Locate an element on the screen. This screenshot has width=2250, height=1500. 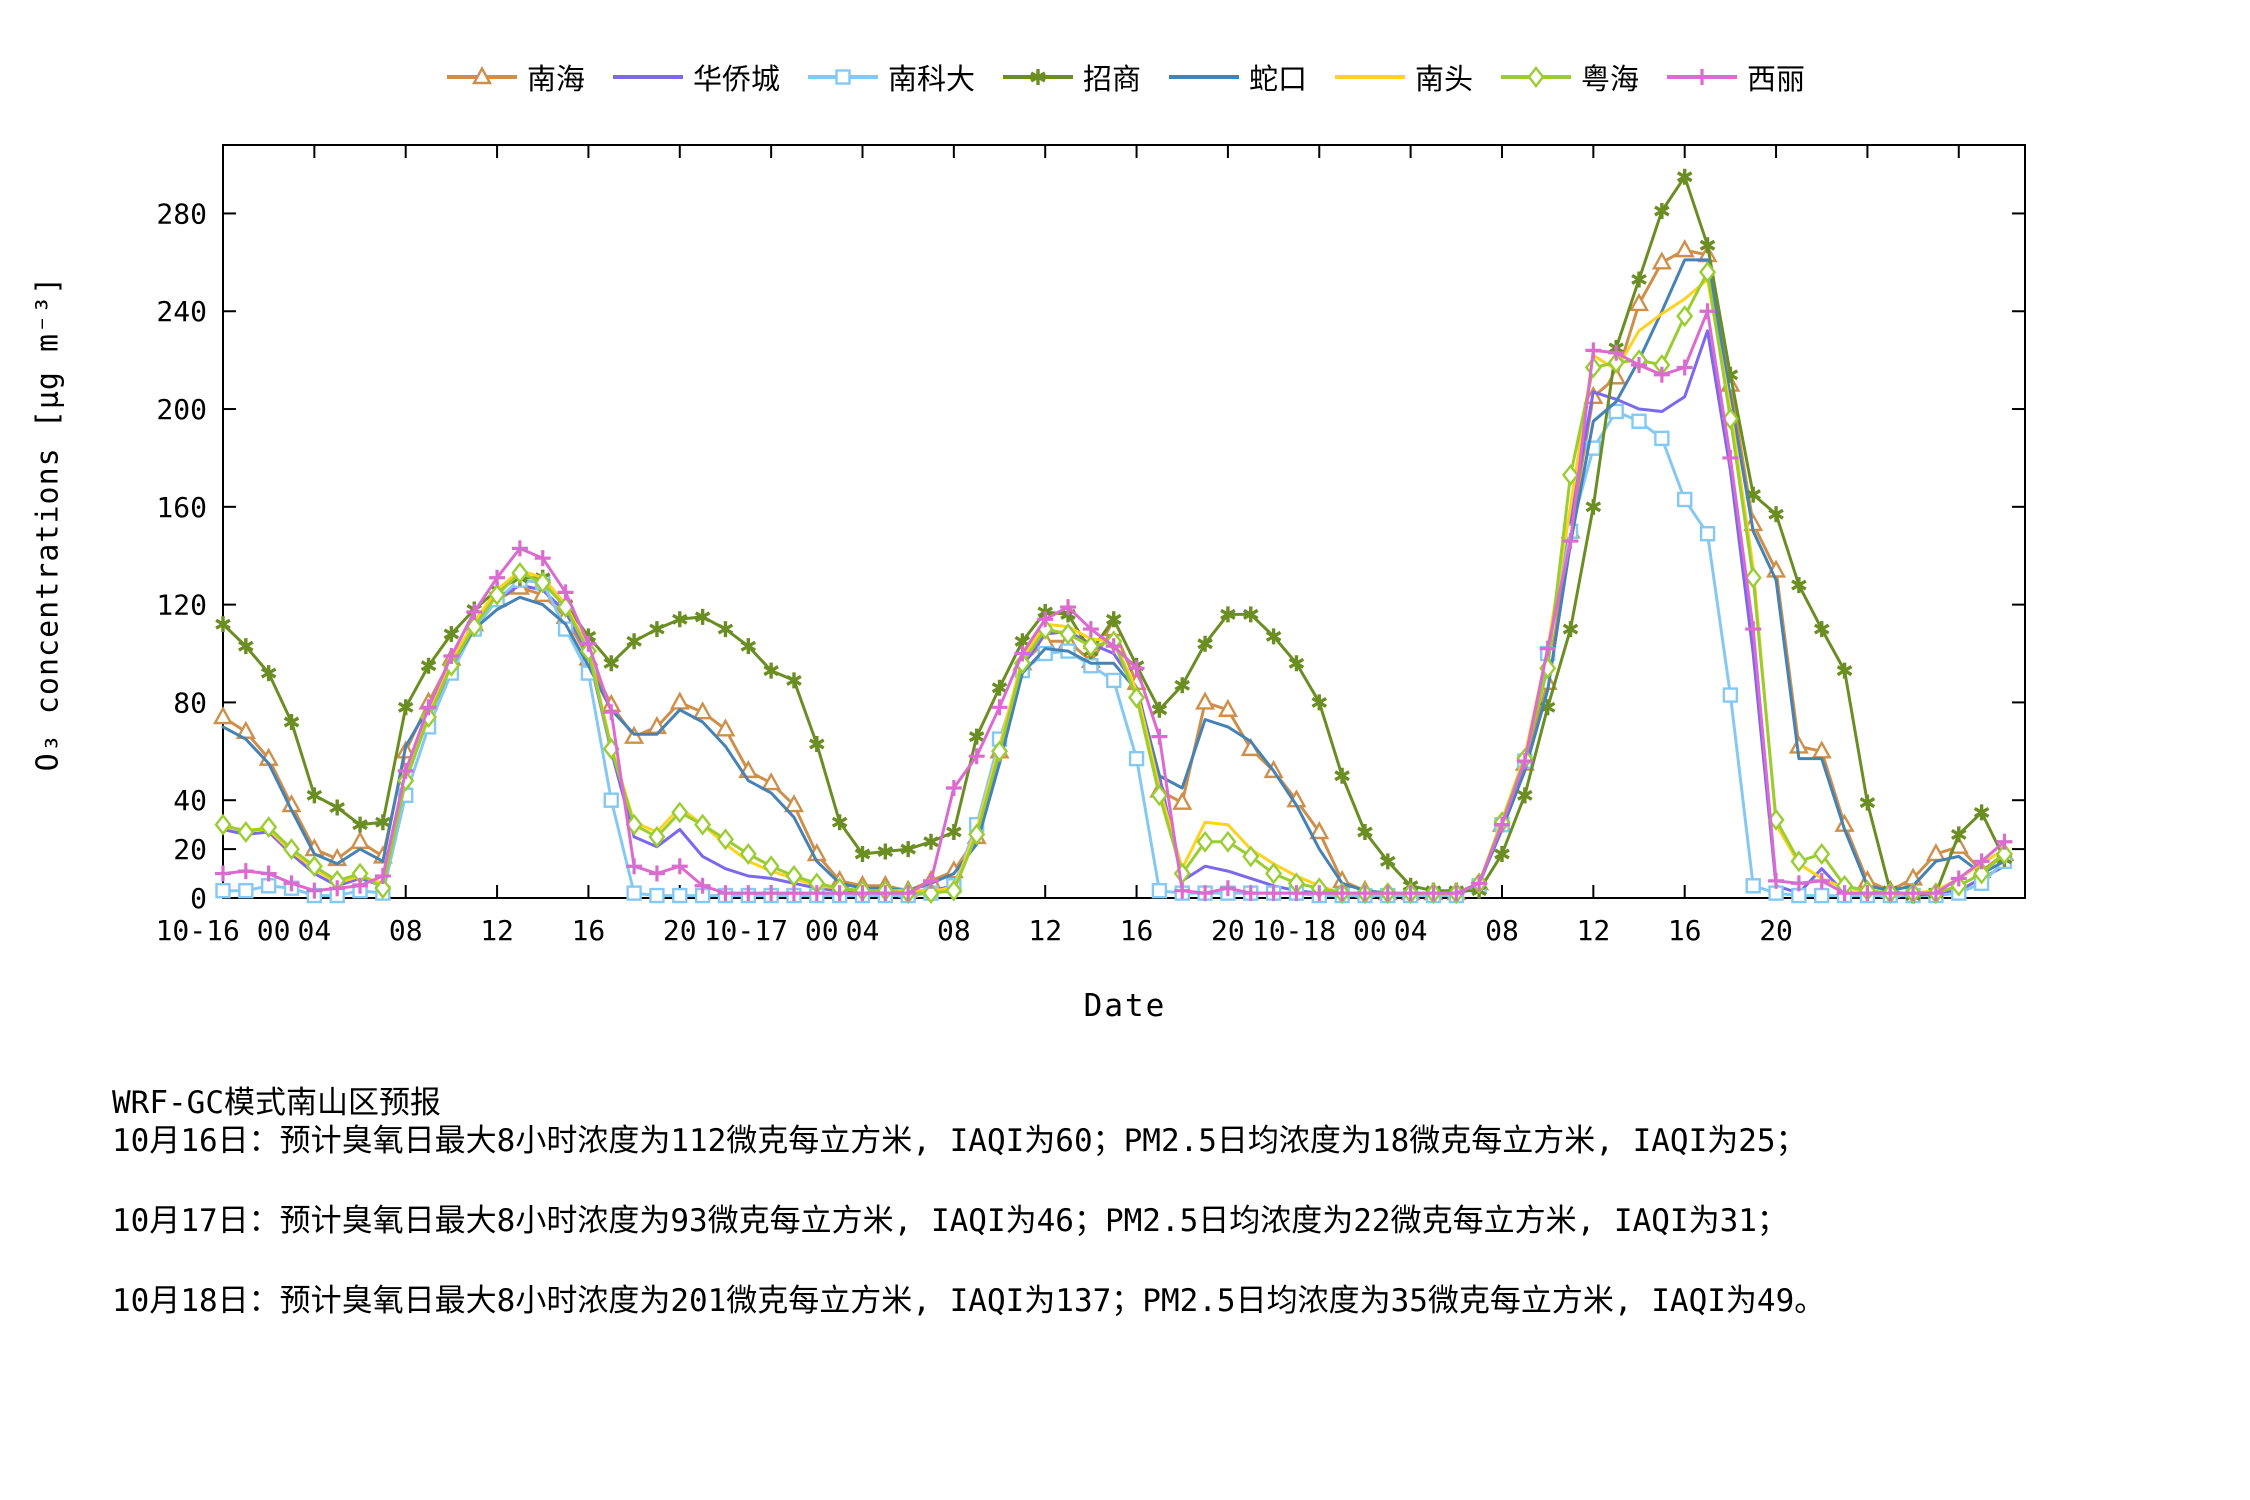
legend-label: 南头 is located at coordinates (1444, 79).